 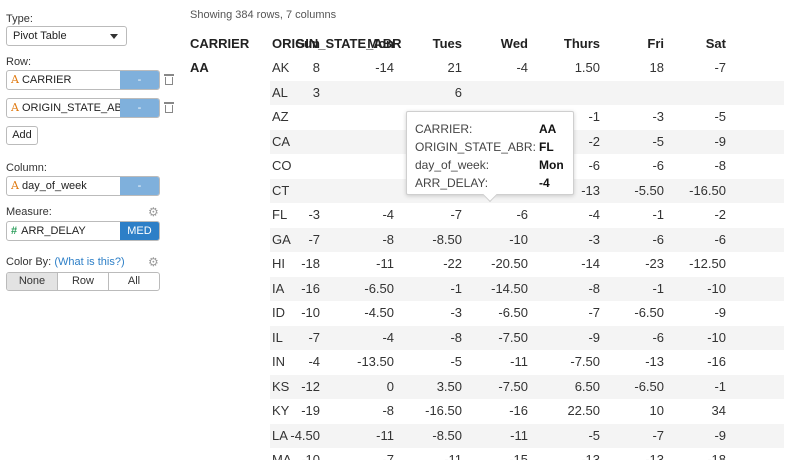 What do you see at coordinates (89, 262) in the screenshot?
I see `what-is-this-link: (What is this?)` at bounding box center [89, 262].